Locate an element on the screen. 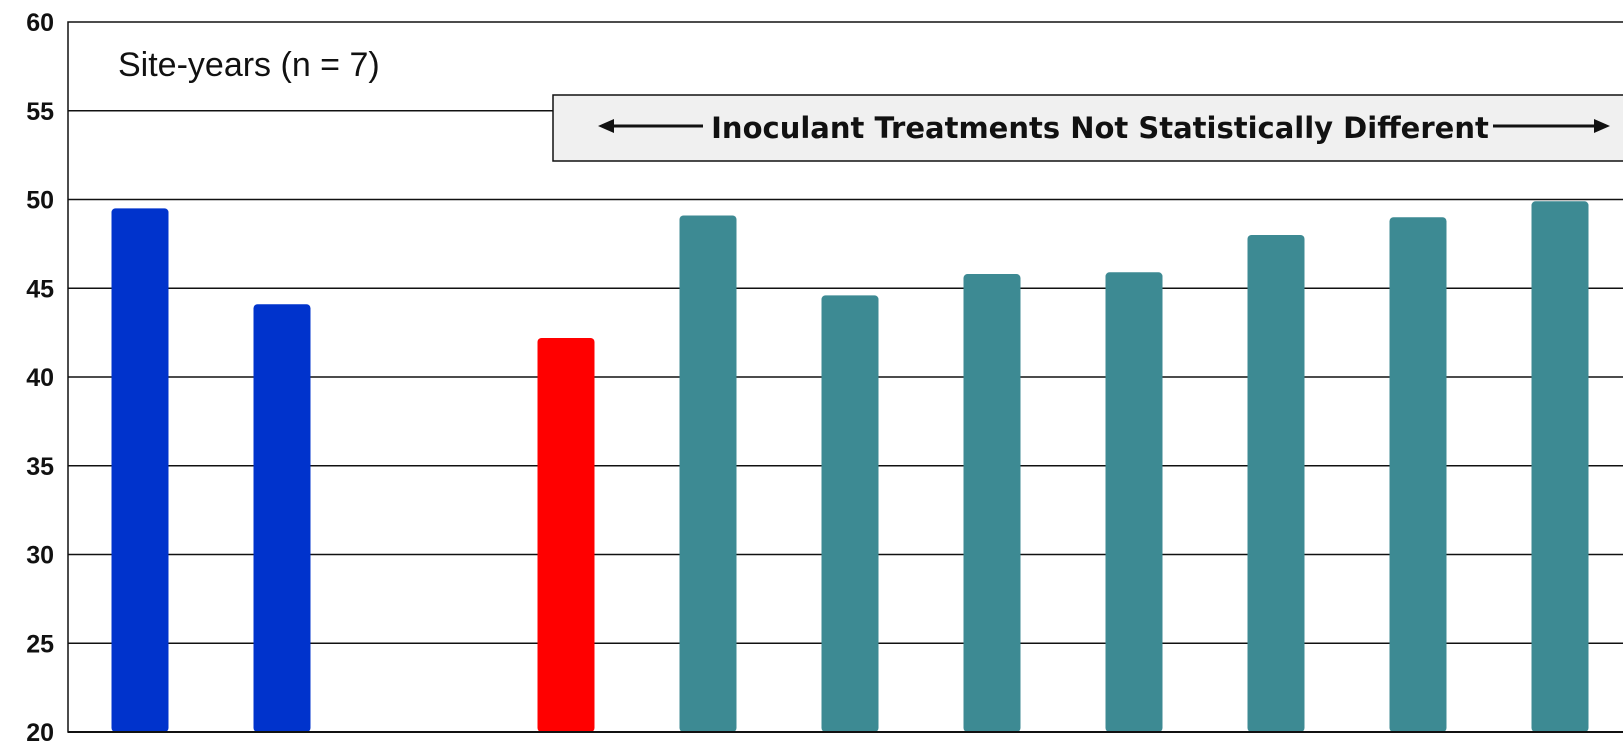  banner-box is located at coordinates (1087, 128).